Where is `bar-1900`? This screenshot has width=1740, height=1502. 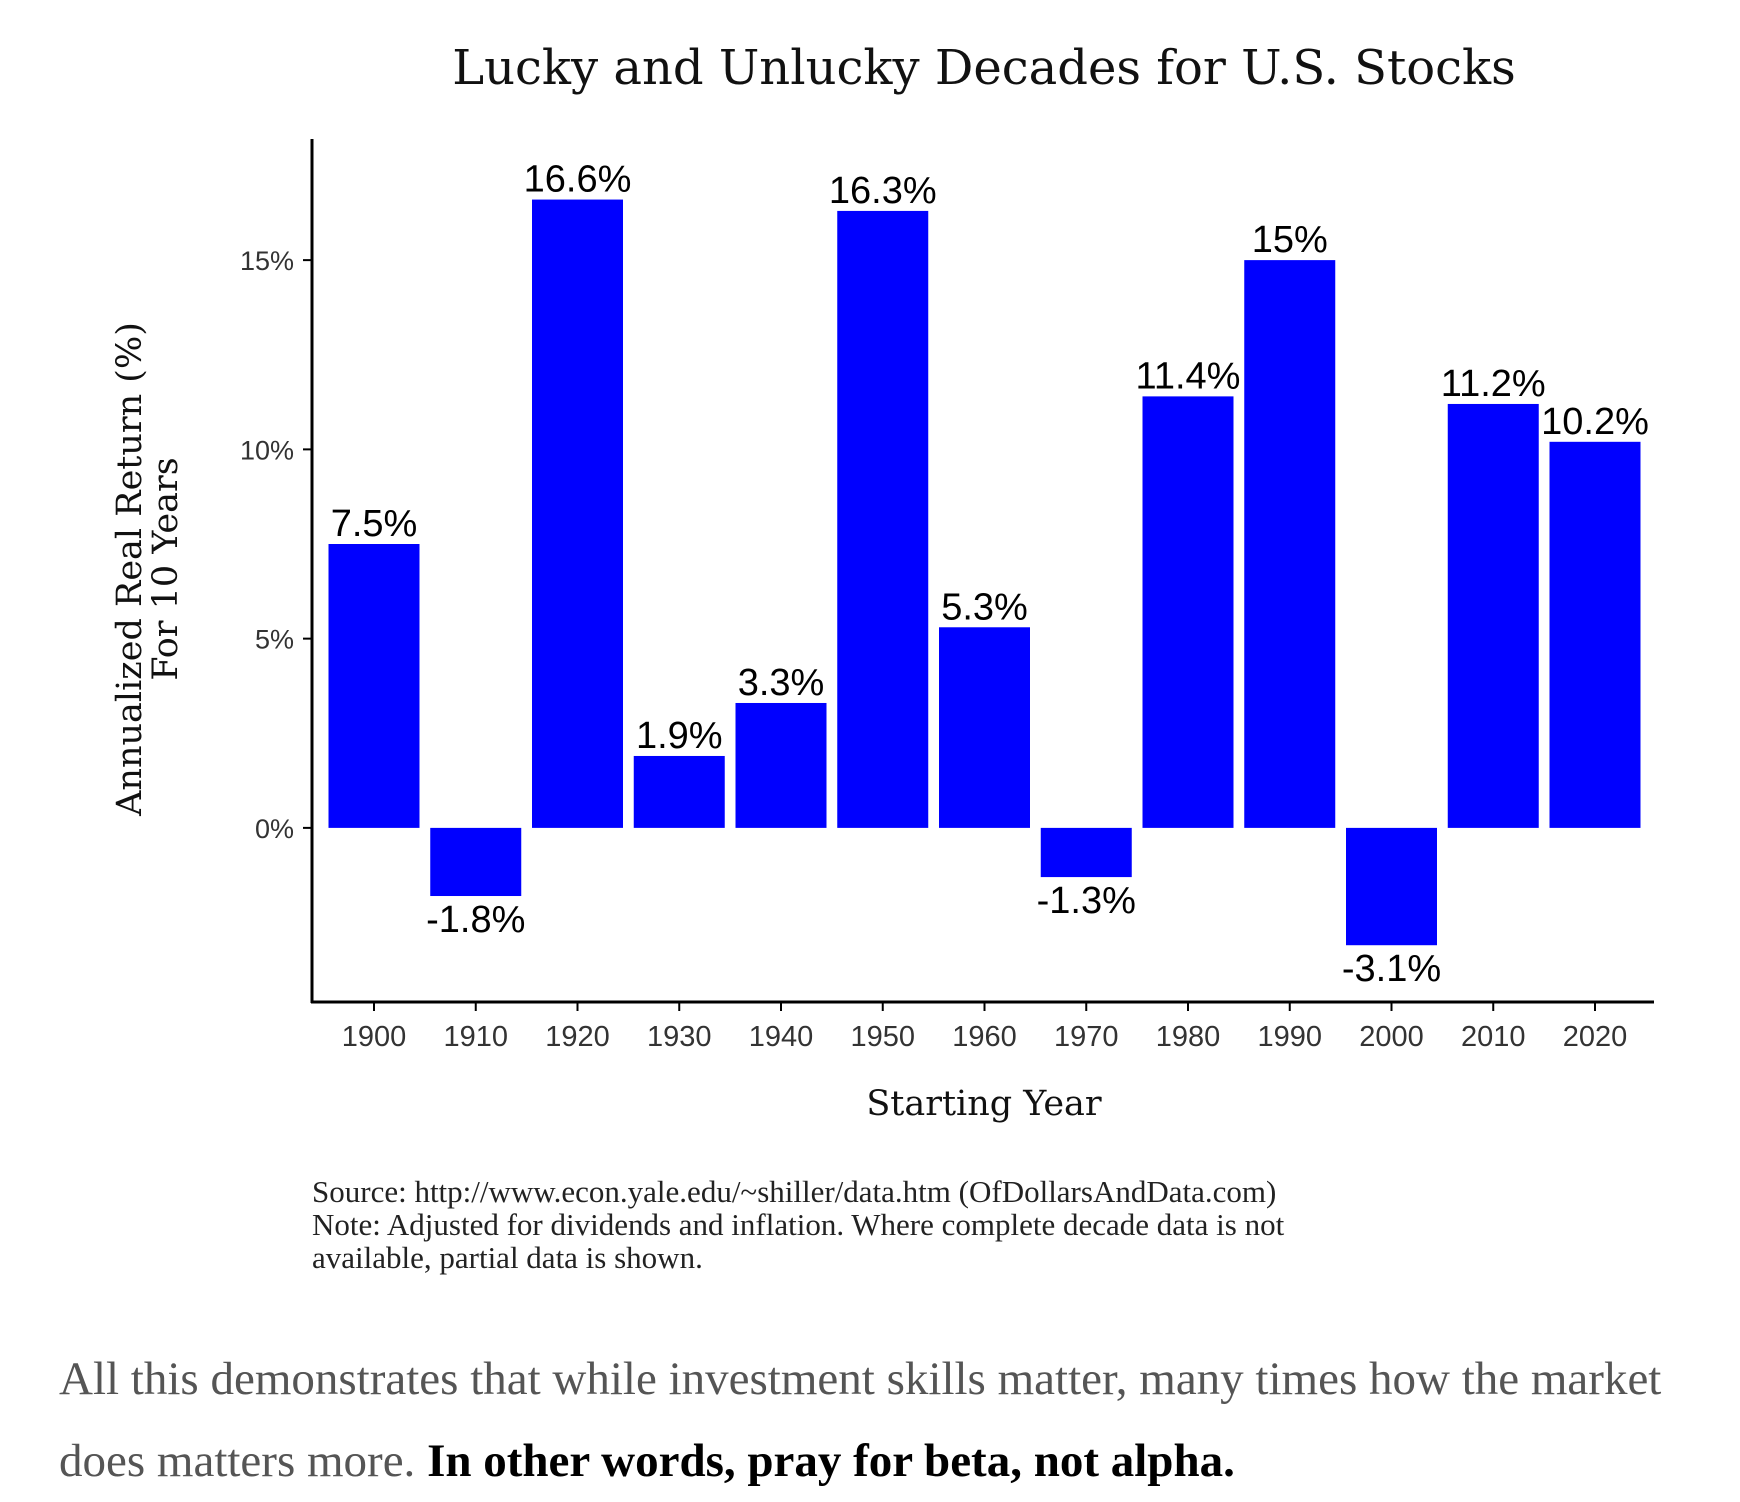
bar-1900 is located at coordinates (374, 686).